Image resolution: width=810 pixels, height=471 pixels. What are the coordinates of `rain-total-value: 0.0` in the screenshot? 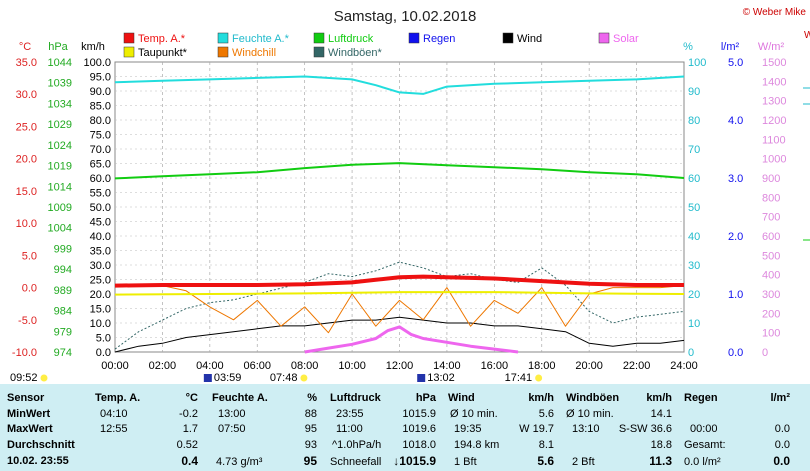 It's located at (782, 445).